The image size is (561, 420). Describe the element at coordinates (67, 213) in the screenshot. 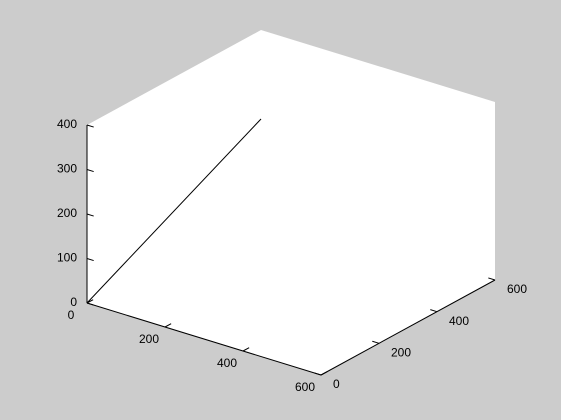

I see `z-tick-label: 200` at that location.